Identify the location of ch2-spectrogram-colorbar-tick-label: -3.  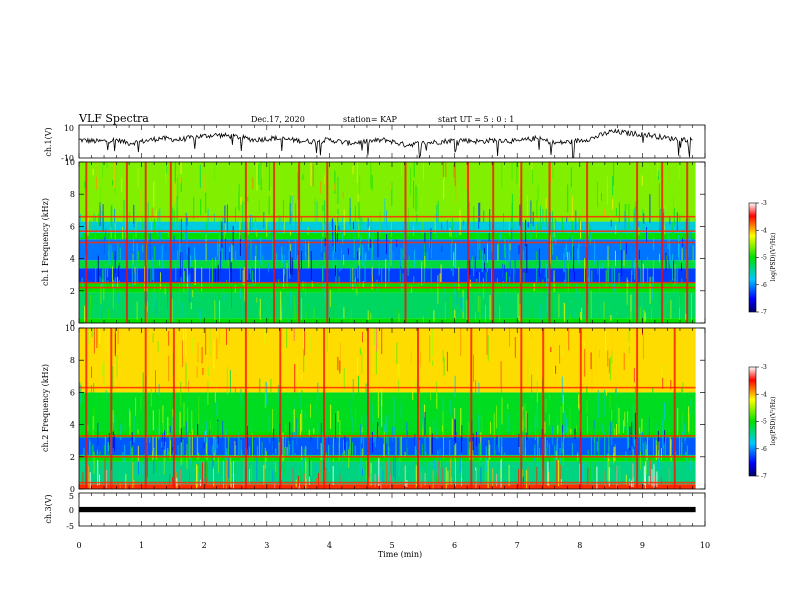
(764, 367).